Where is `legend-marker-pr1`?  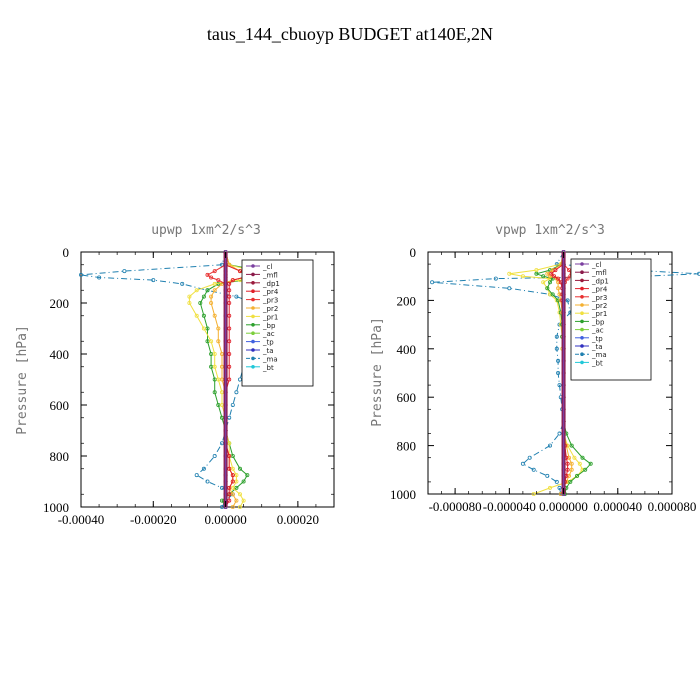 legend-marker-pr1 is located at coordinates (582, 313).